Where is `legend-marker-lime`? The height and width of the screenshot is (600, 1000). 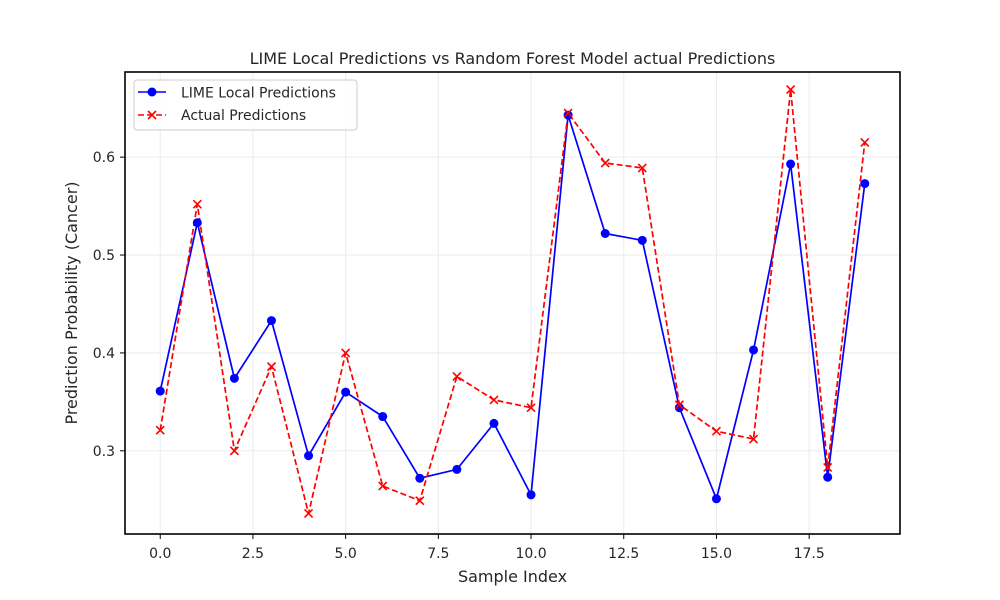
legend-marker-lime is located at coordinates (152, 92).